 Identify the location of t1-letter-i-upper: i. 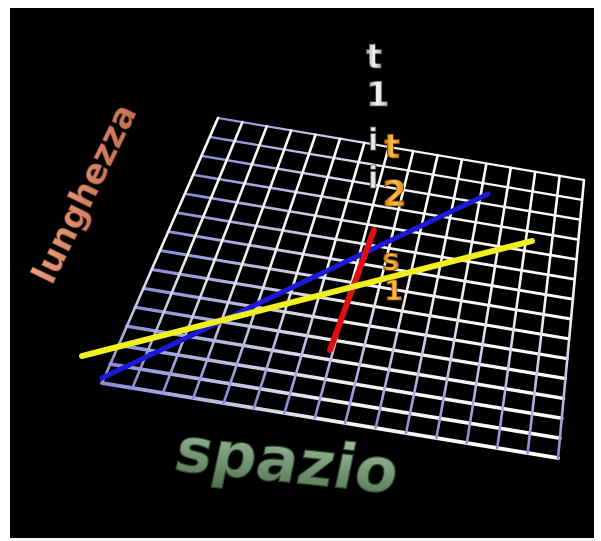
(373, 140).